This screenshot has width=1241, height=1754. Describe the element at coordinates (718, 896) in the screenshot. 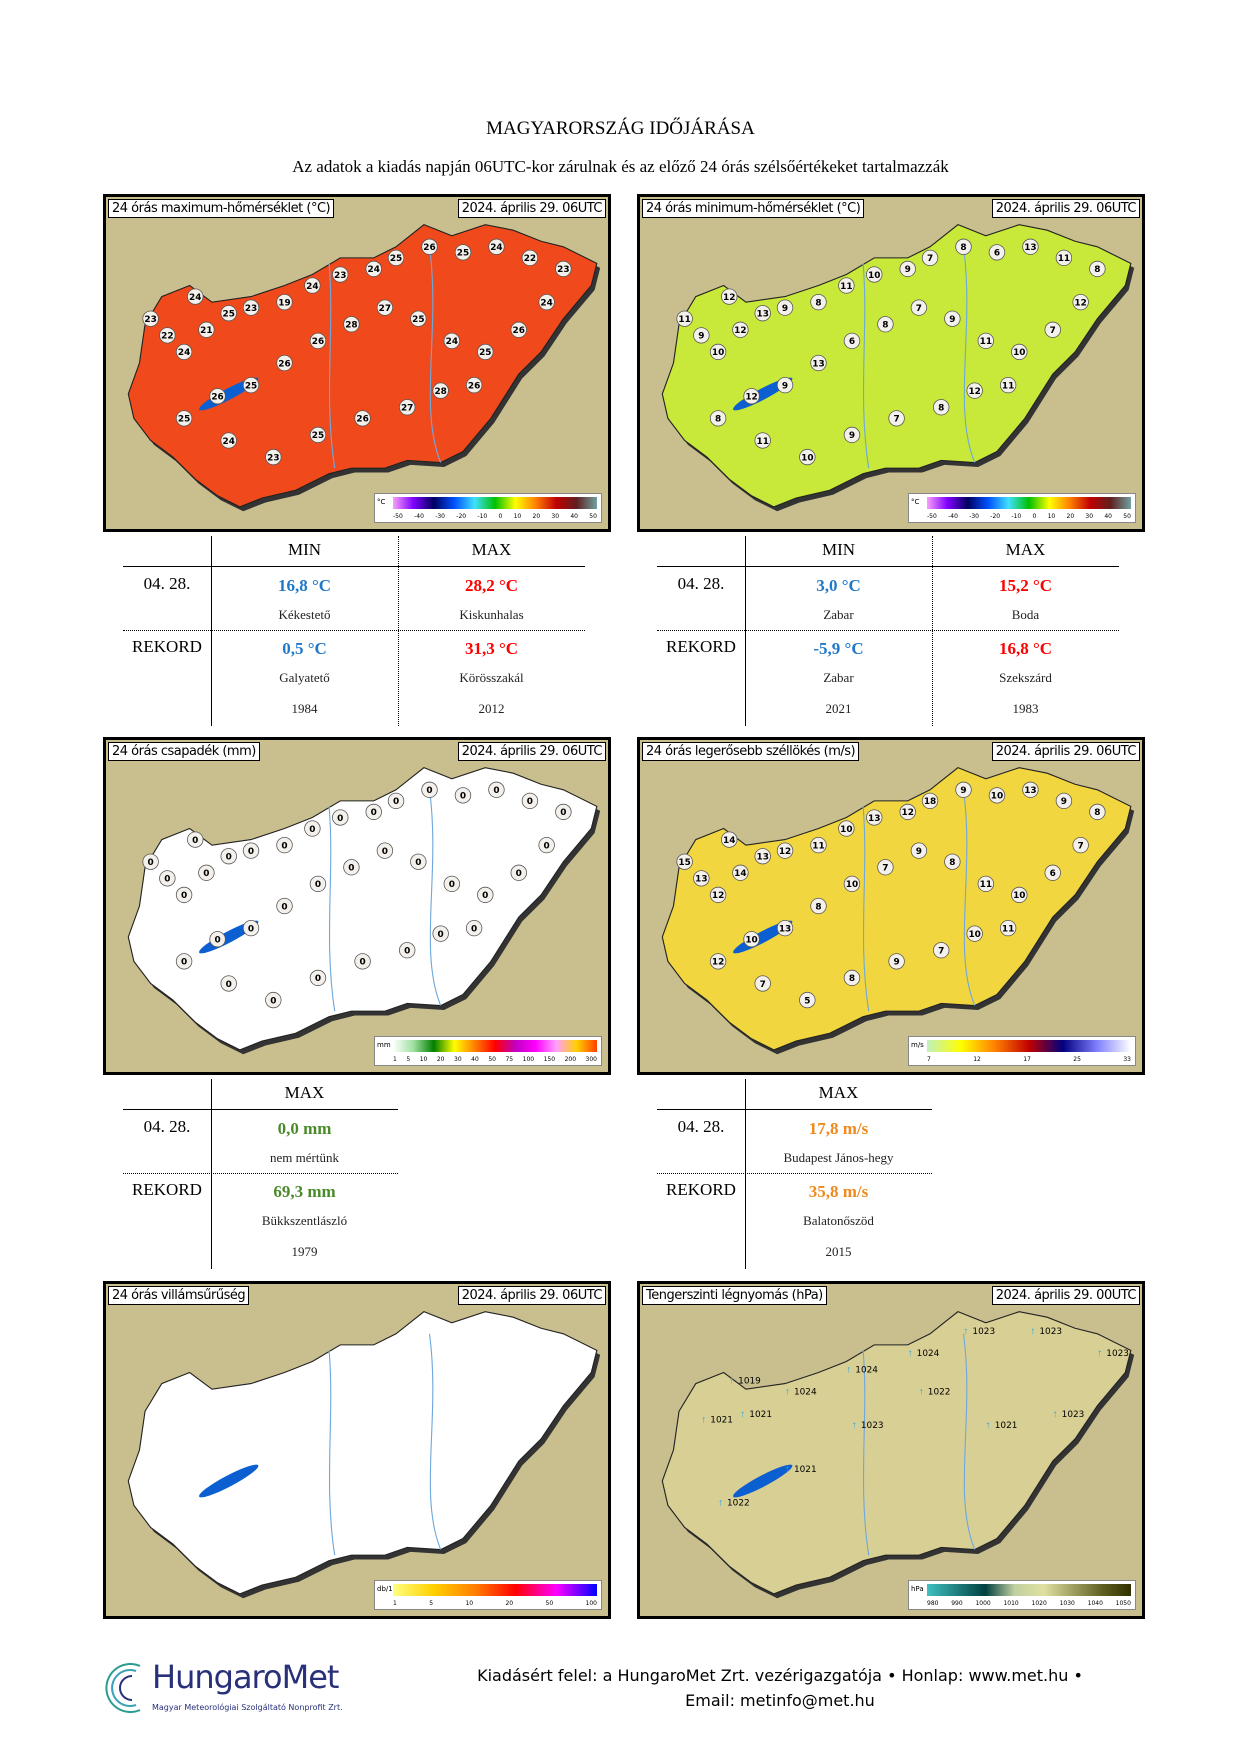

I see `station-value: 12` at that location.